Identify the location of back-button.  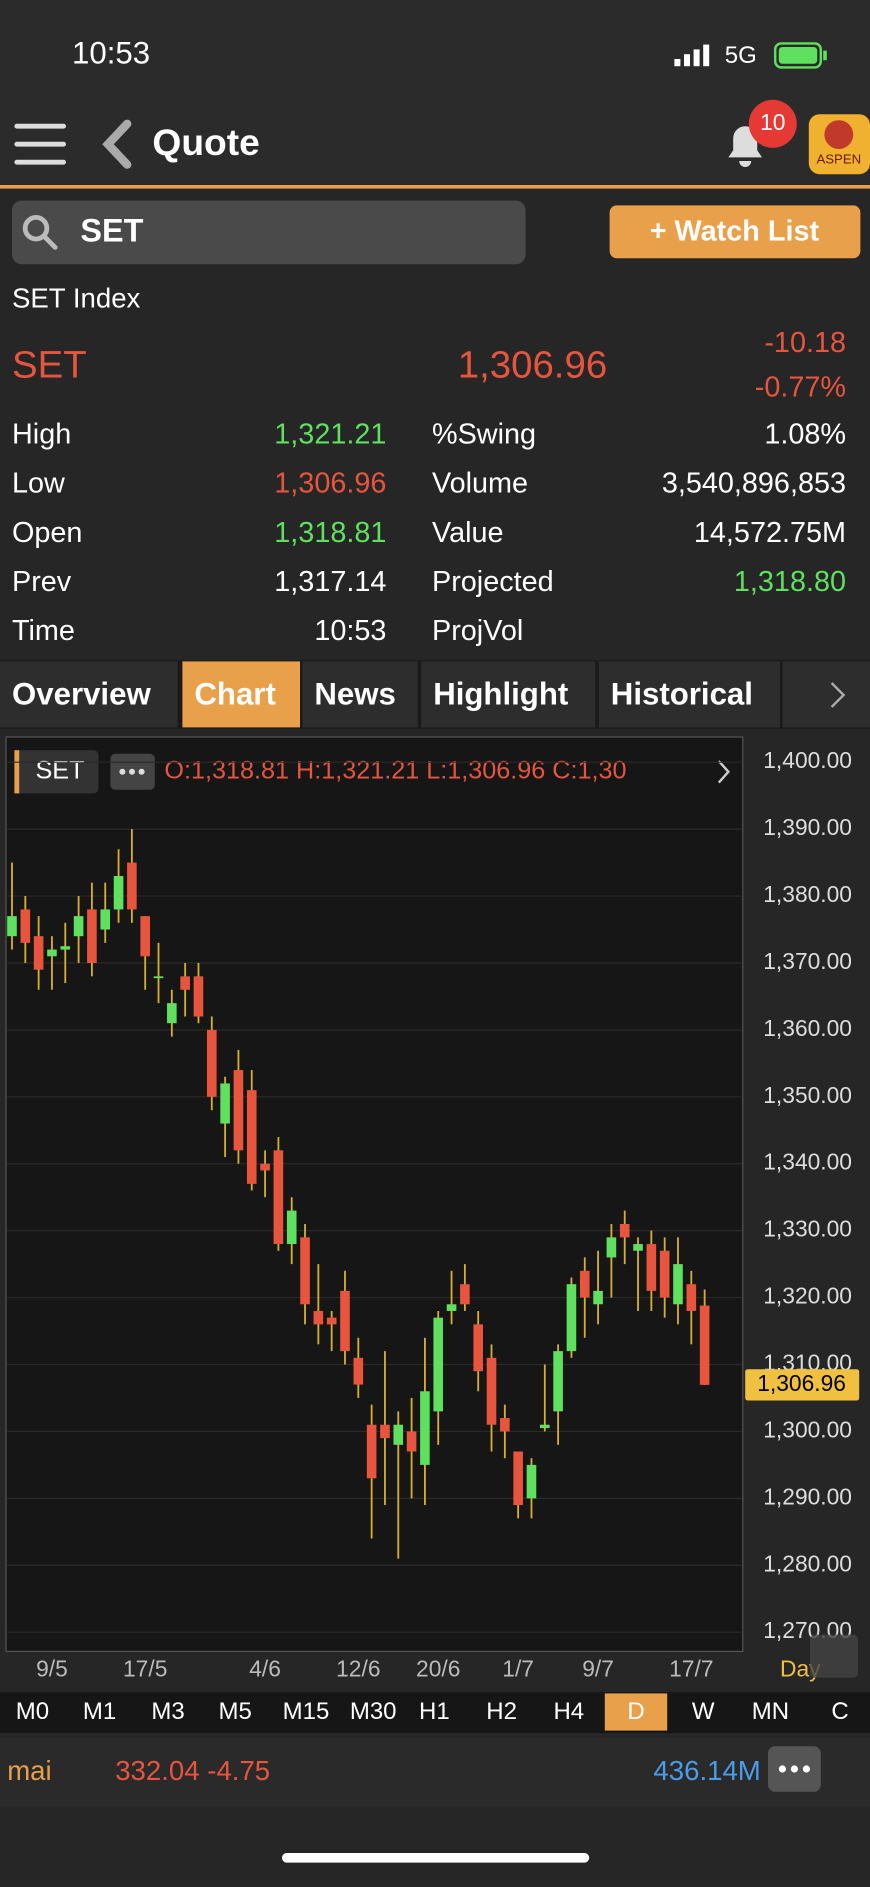
(117, 144).